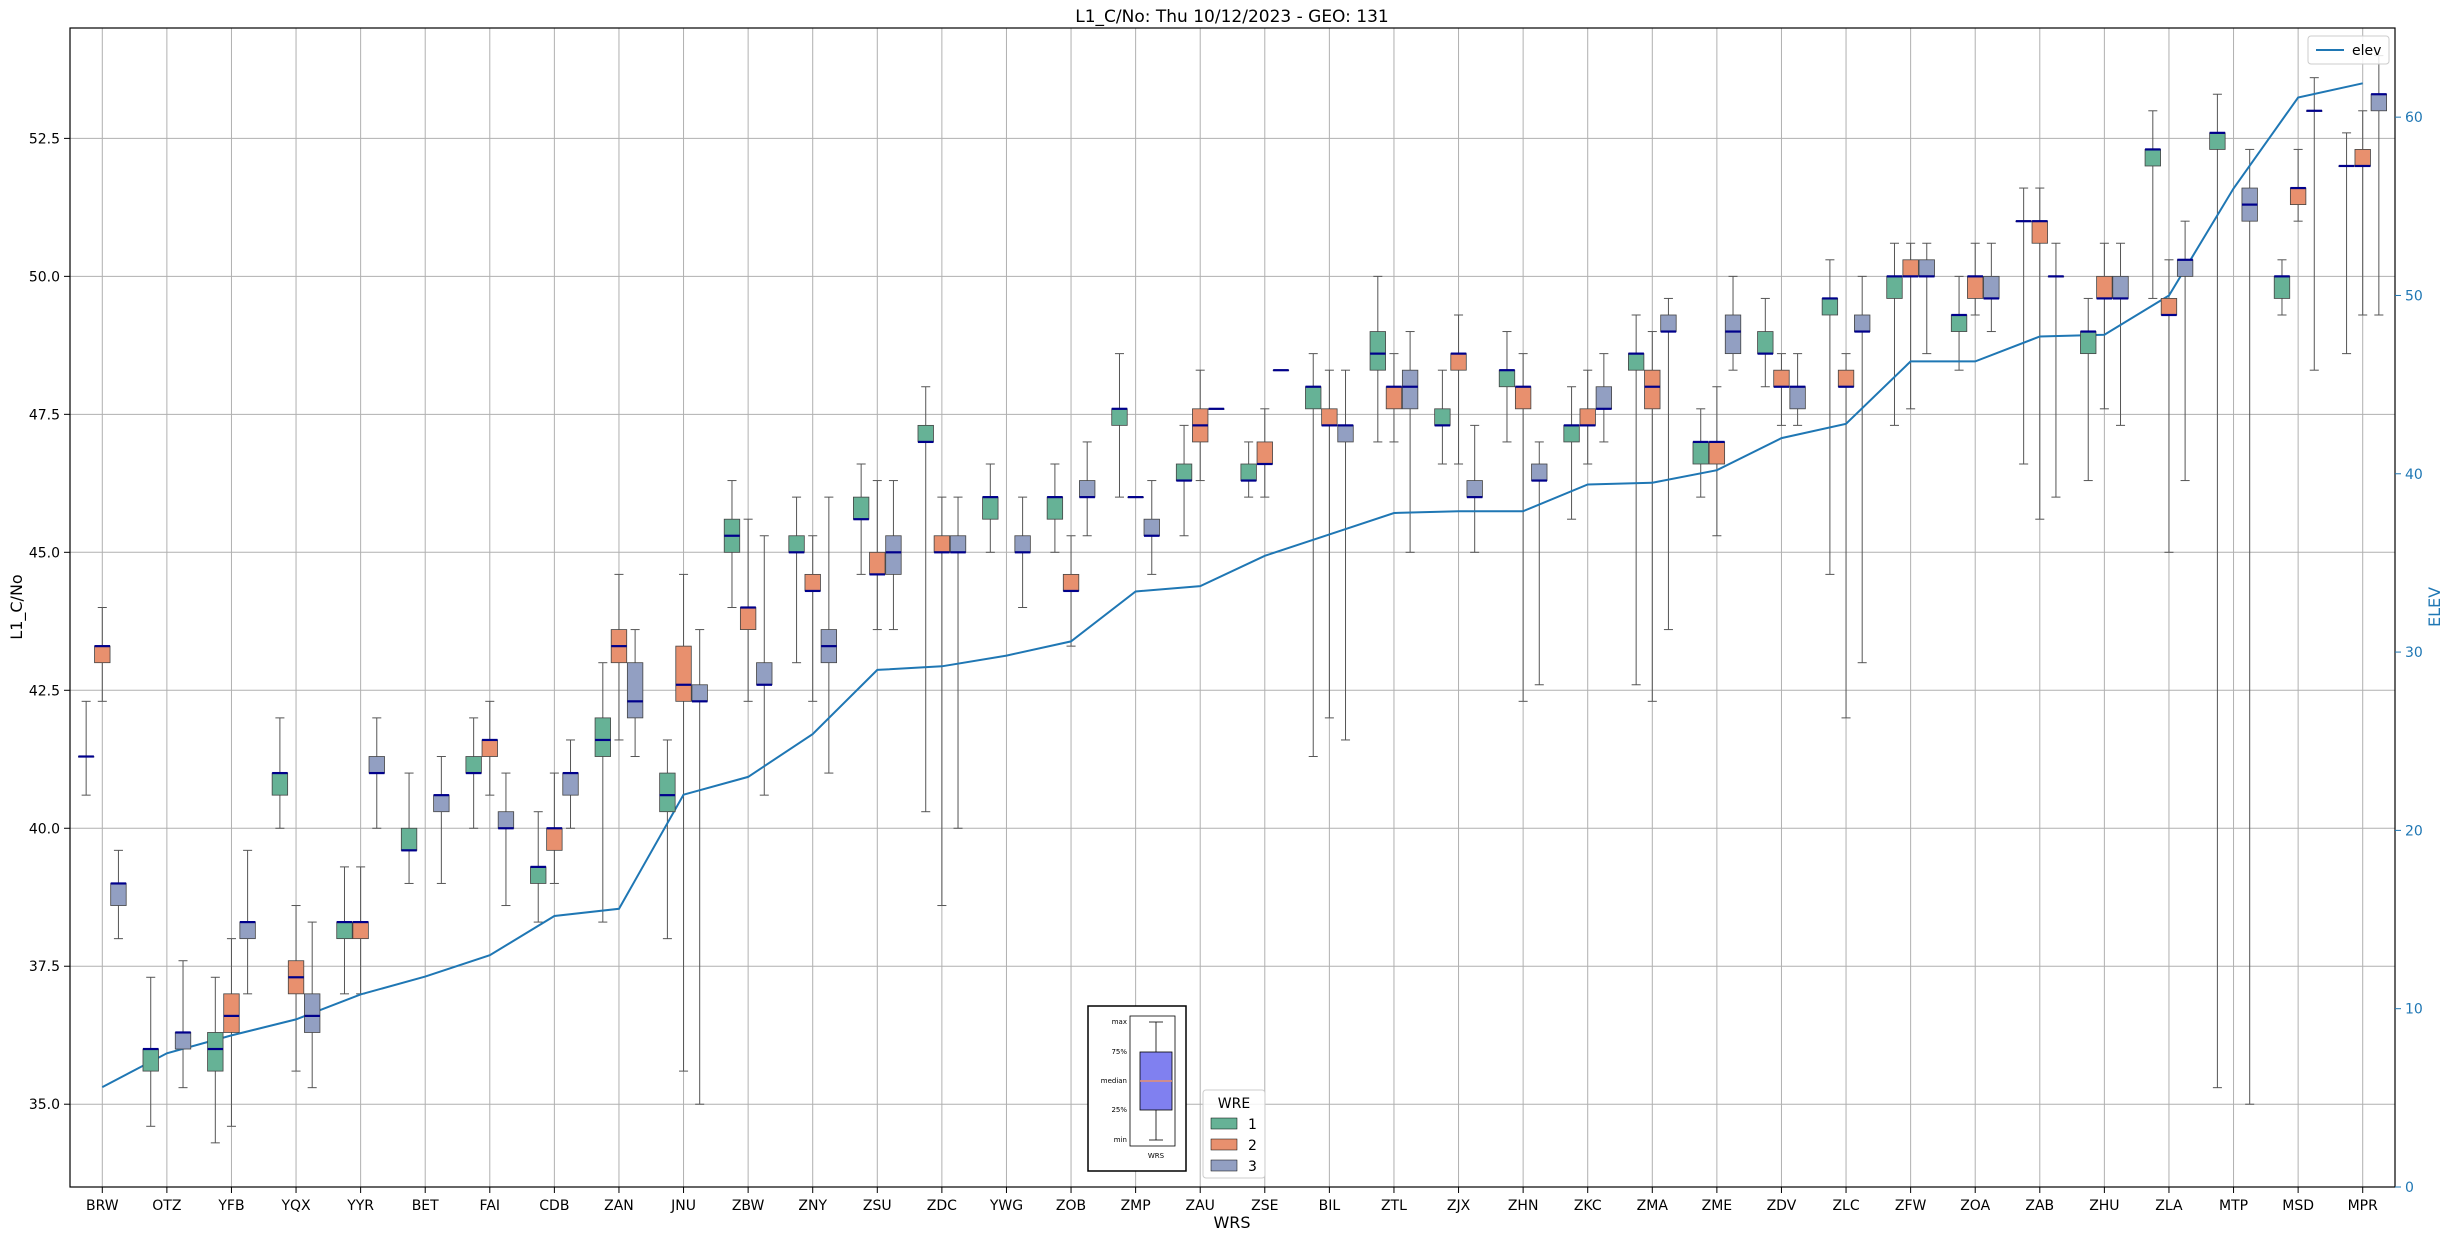  What do you see at coordinates (1911, 1206) in the screenshot?
I see `x-tick-label: ZFW` at bounding box center [1911, 1206].